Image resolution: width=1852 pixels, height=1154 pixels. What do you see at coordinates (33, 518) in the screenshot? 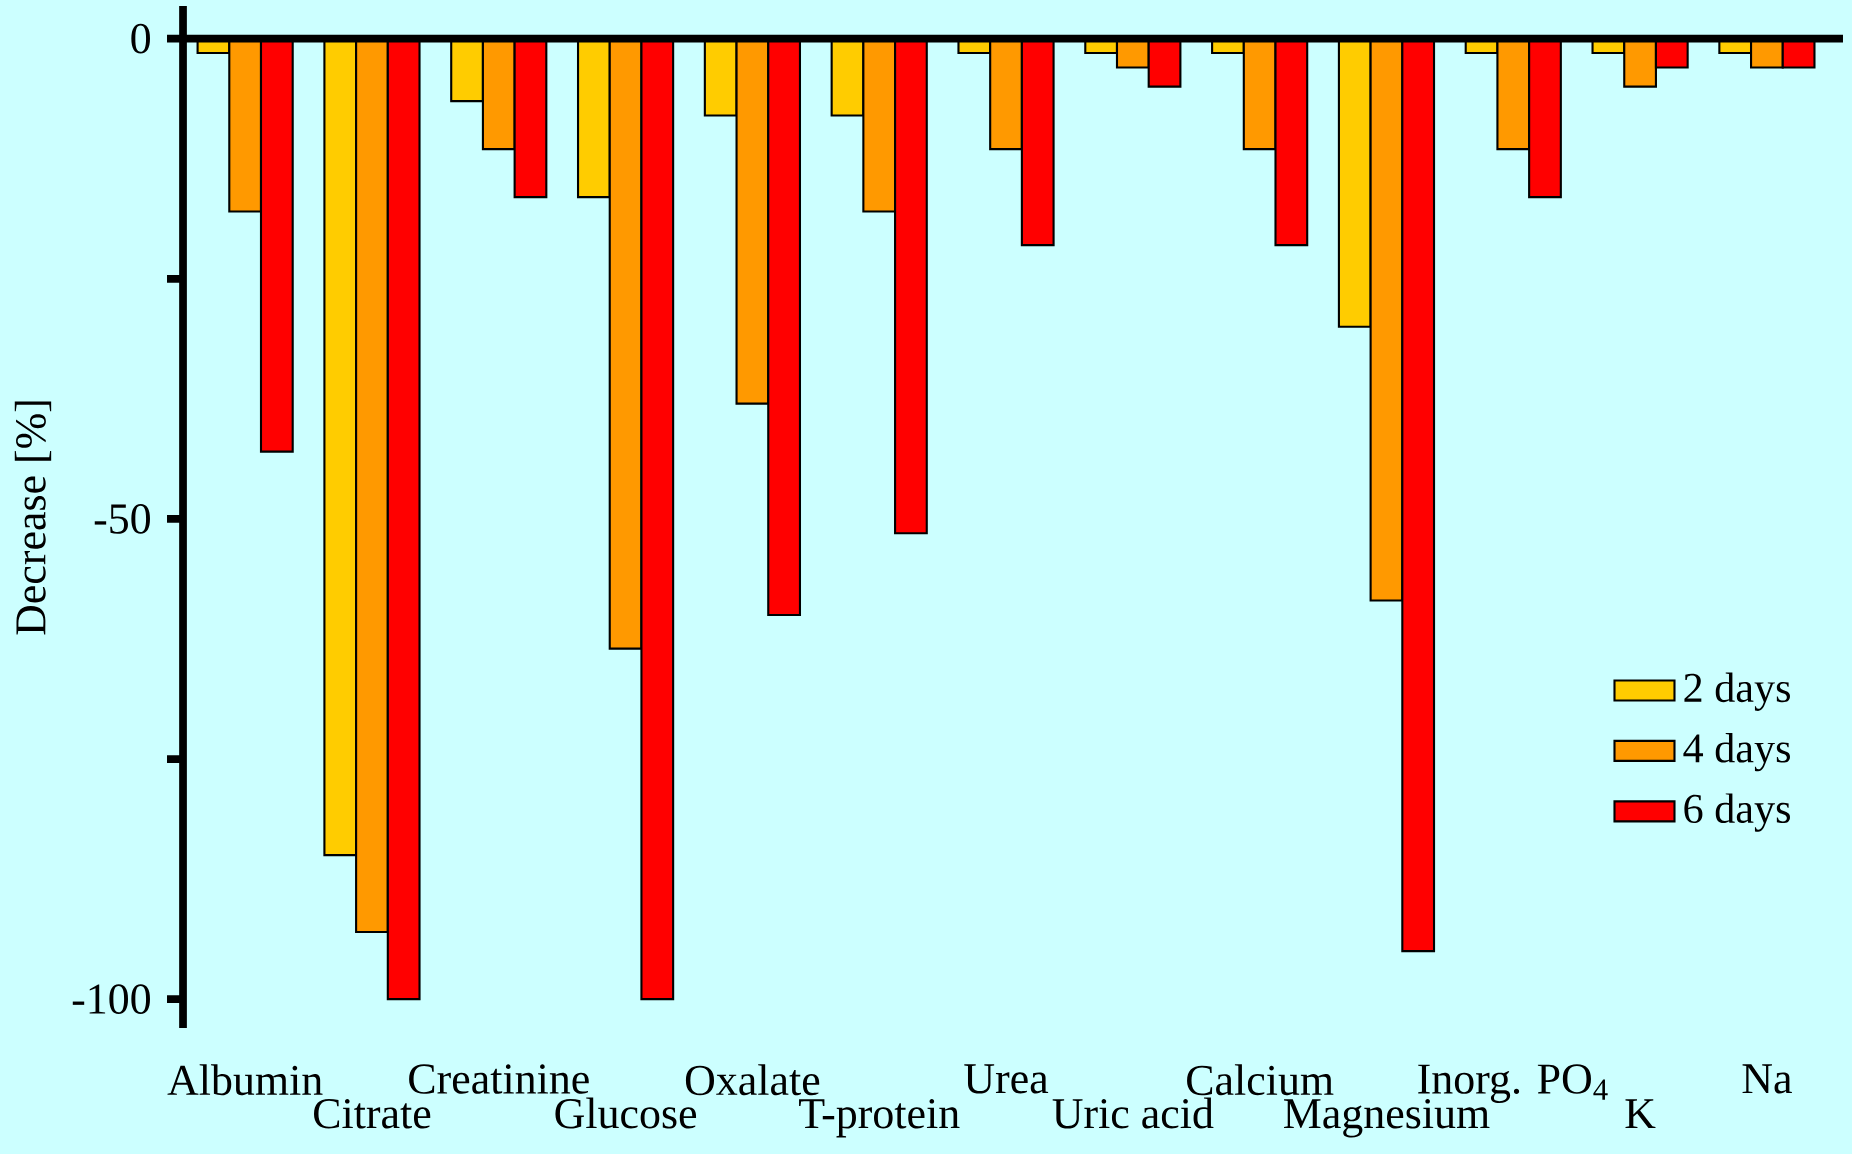
I see `y-axis-title: Decrease [%]` at bounding box center [33, 518].